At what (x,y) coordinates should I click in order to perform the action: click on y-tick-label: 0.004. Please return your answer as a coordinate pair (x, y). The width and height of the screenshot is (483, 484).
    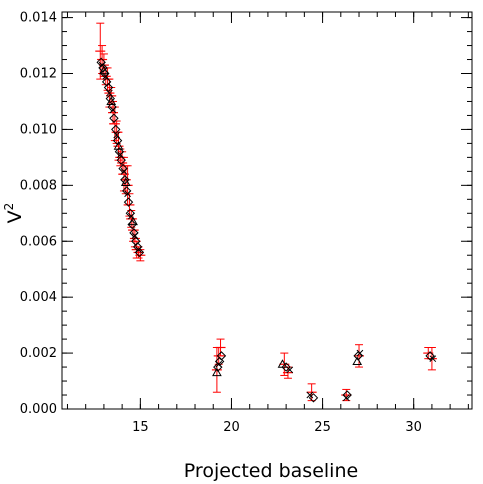
    Looking at the image, I should click on (38, 297).